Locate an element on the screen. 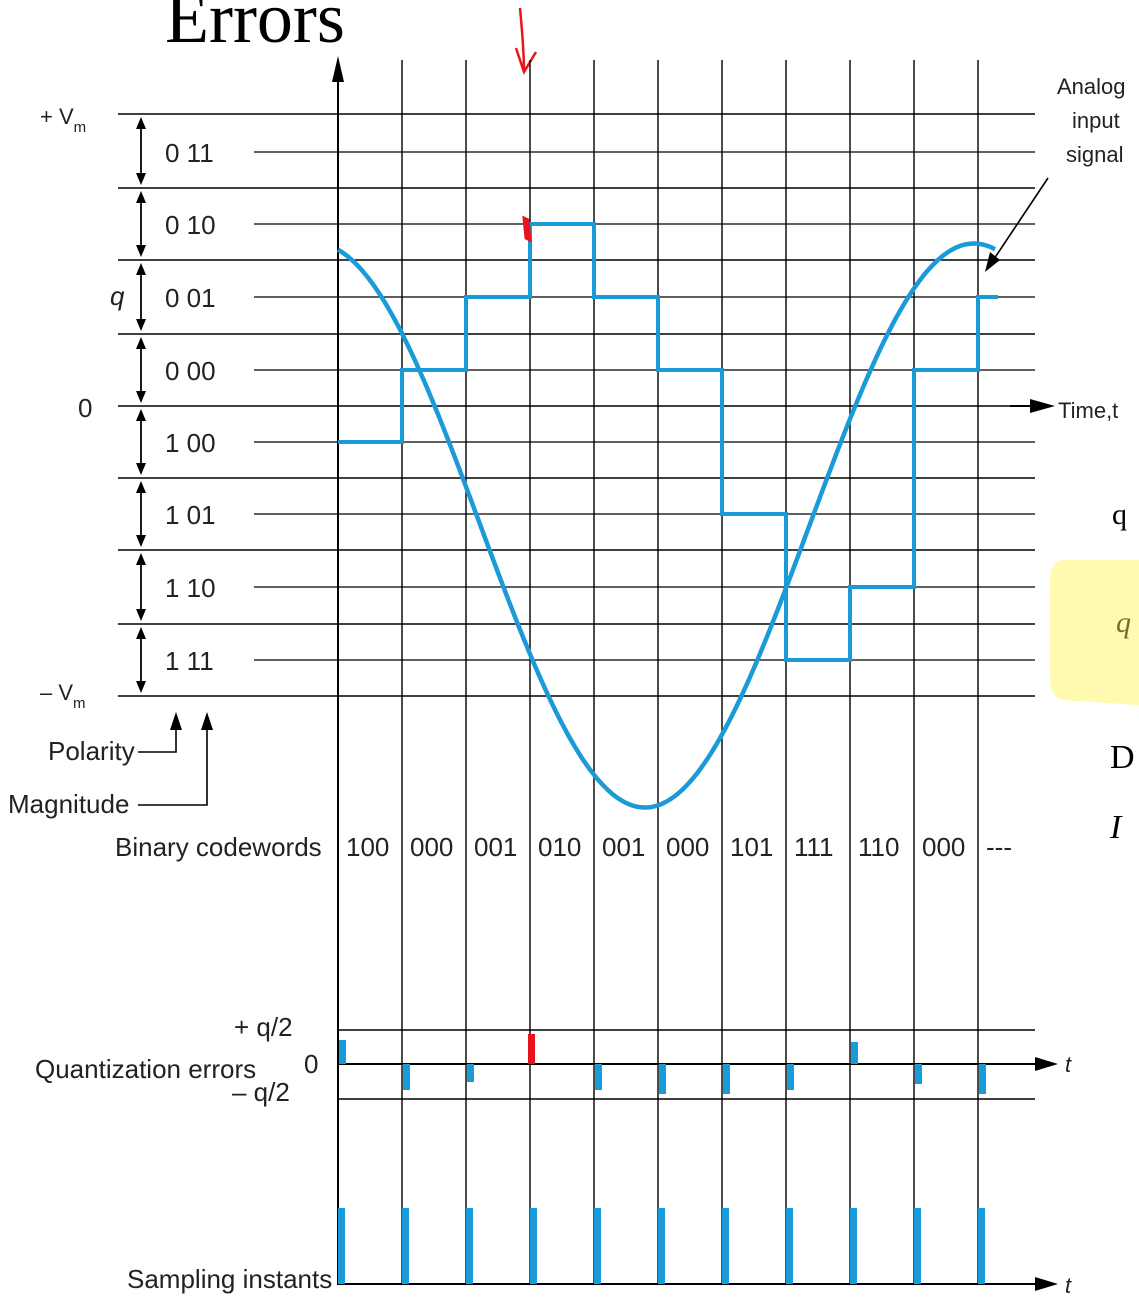 This screenshot has height=1299, width=1139. polarity-label: Polarity is located at coordinates (91, 751).